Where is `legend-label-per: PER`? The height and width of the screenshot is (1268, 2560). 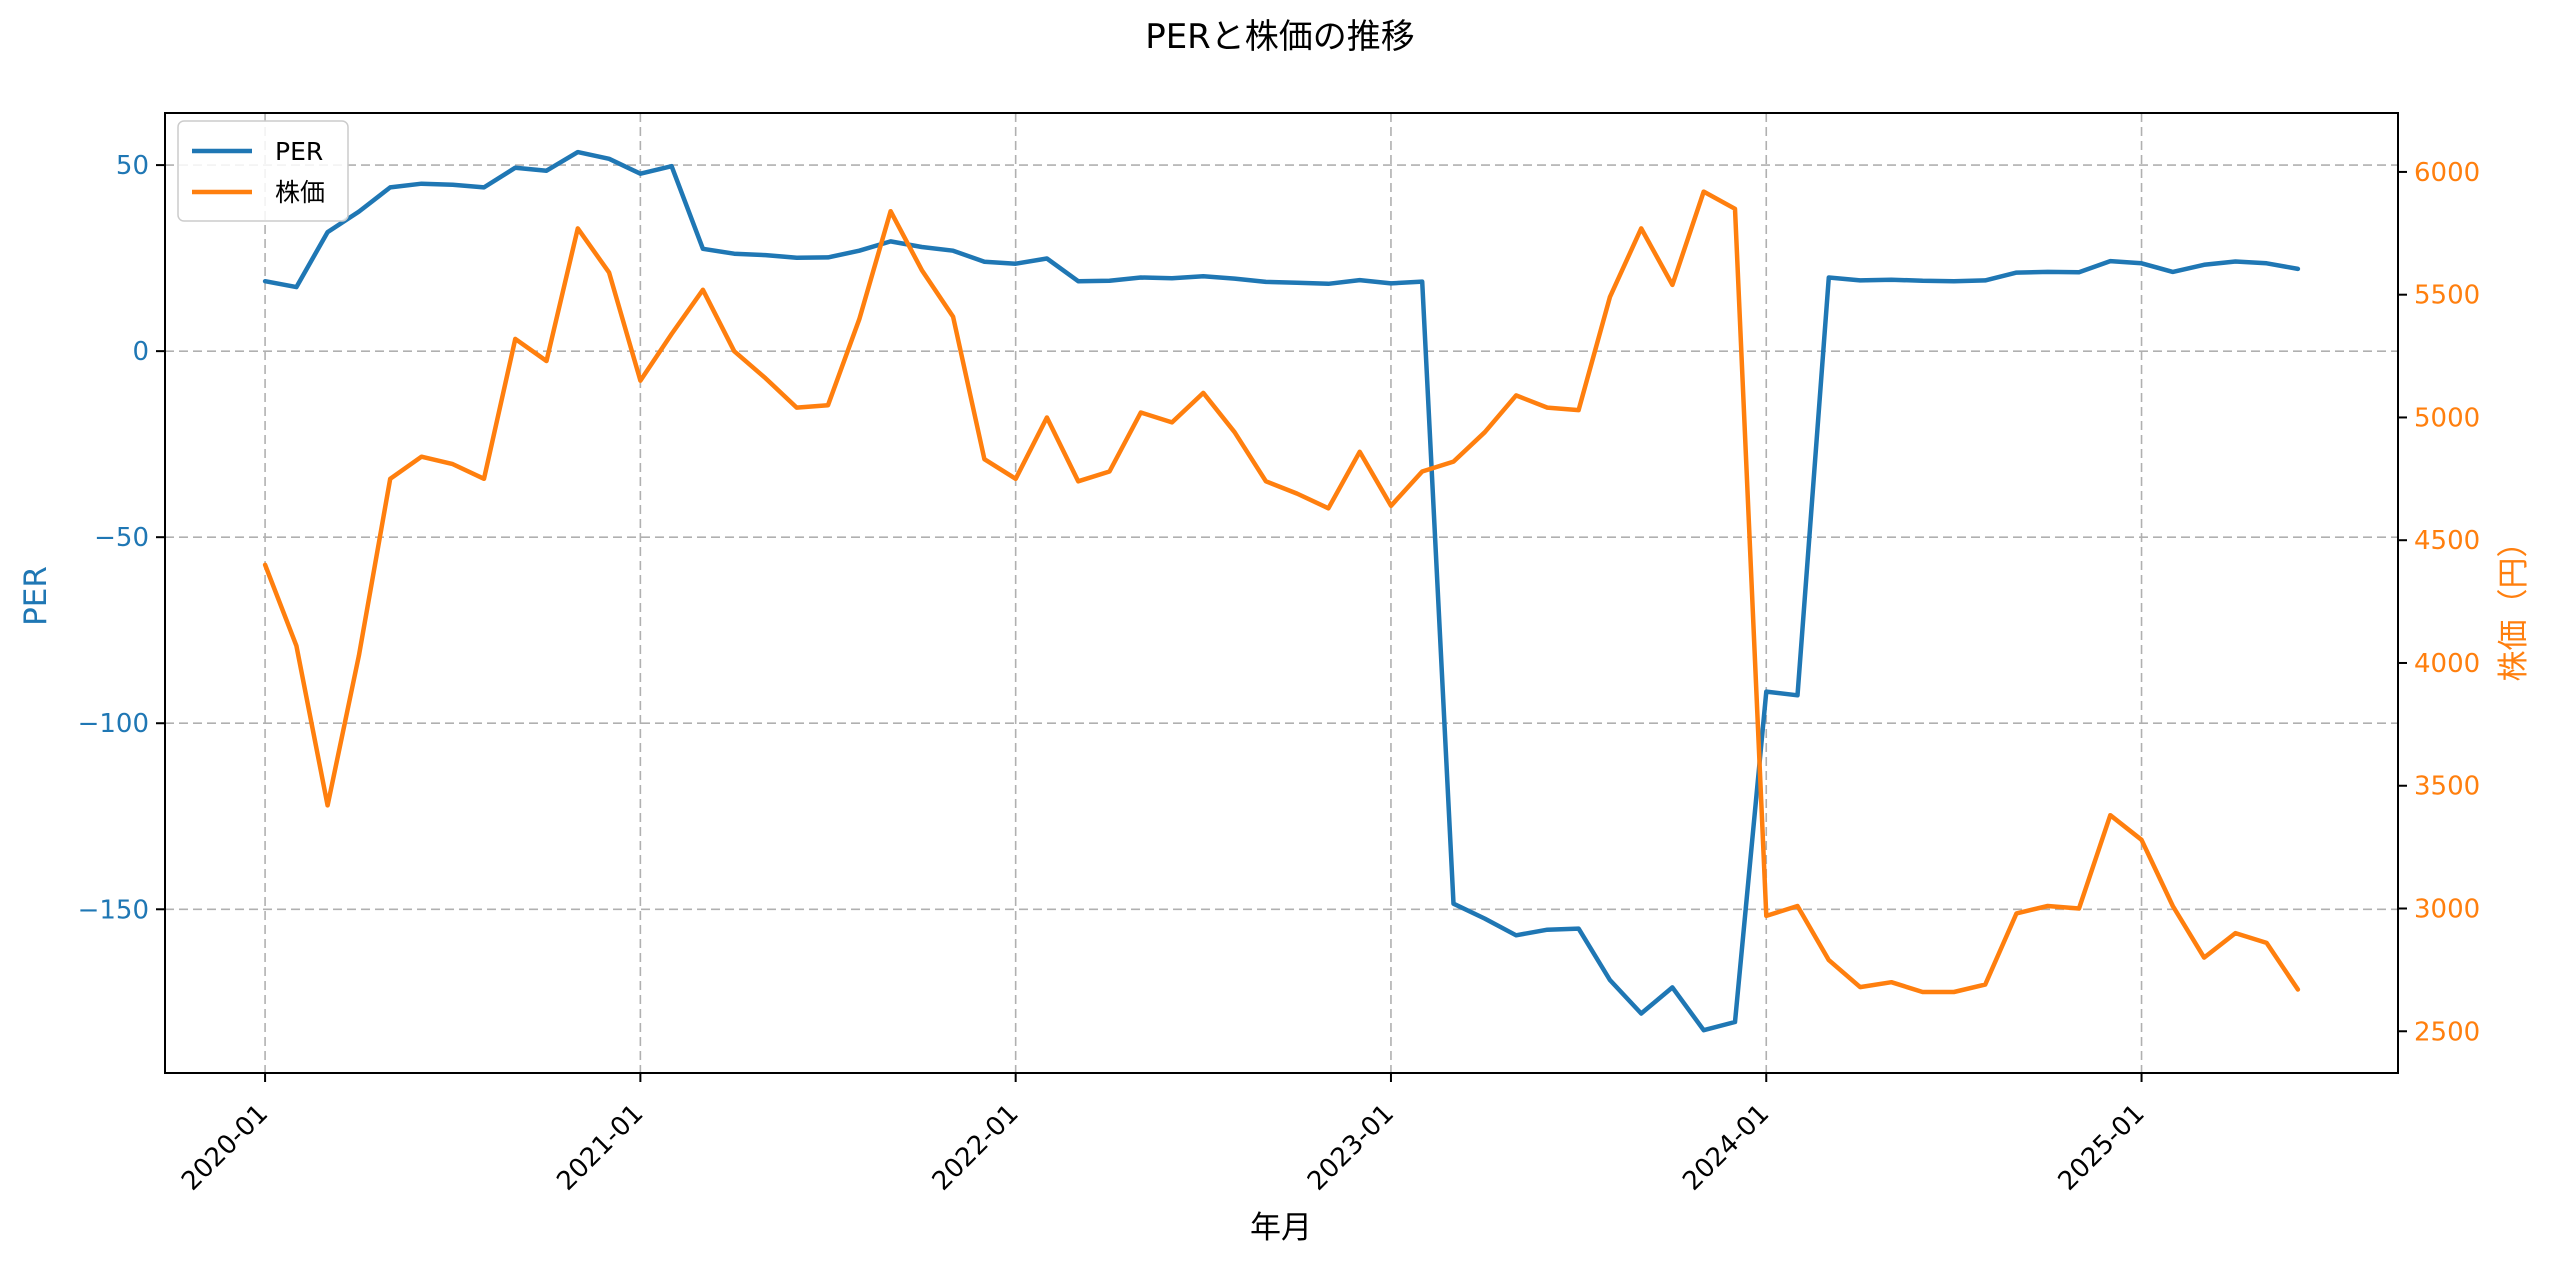
legend-label-per: PER is located at coordinates (299, 151).